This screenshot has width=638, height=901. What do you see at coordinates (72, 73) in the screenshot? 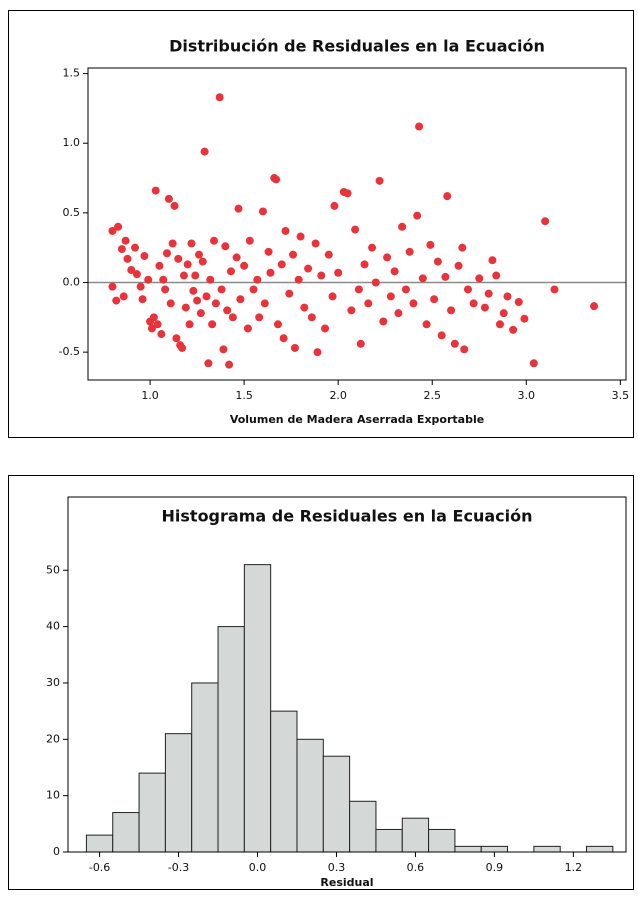
I see `y-tick-label: 1.5` at bounding box center [72, 73].